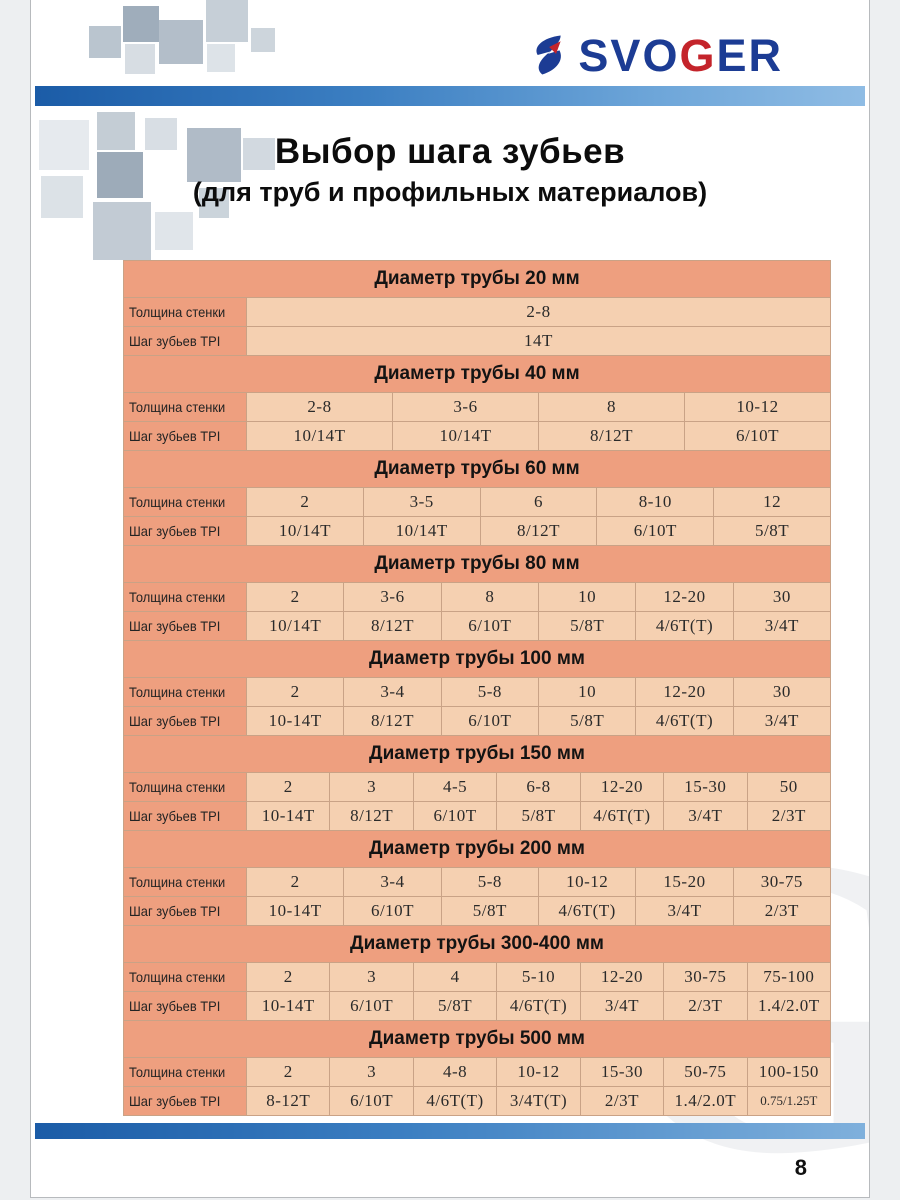 The image size is (900, 1200). I want to click on table-cell: 5-10, so click(538, 977).